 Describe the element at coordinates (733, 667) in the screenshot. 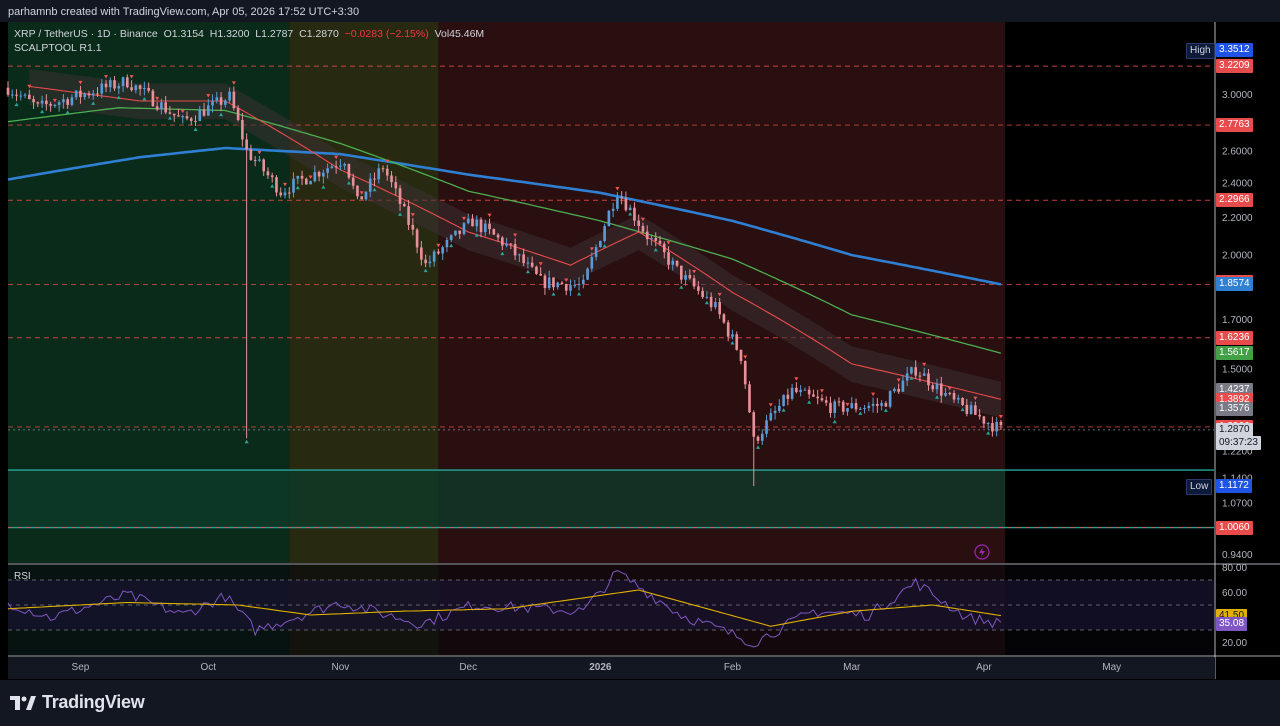

I see `time-tick-label: Feb` at that location.